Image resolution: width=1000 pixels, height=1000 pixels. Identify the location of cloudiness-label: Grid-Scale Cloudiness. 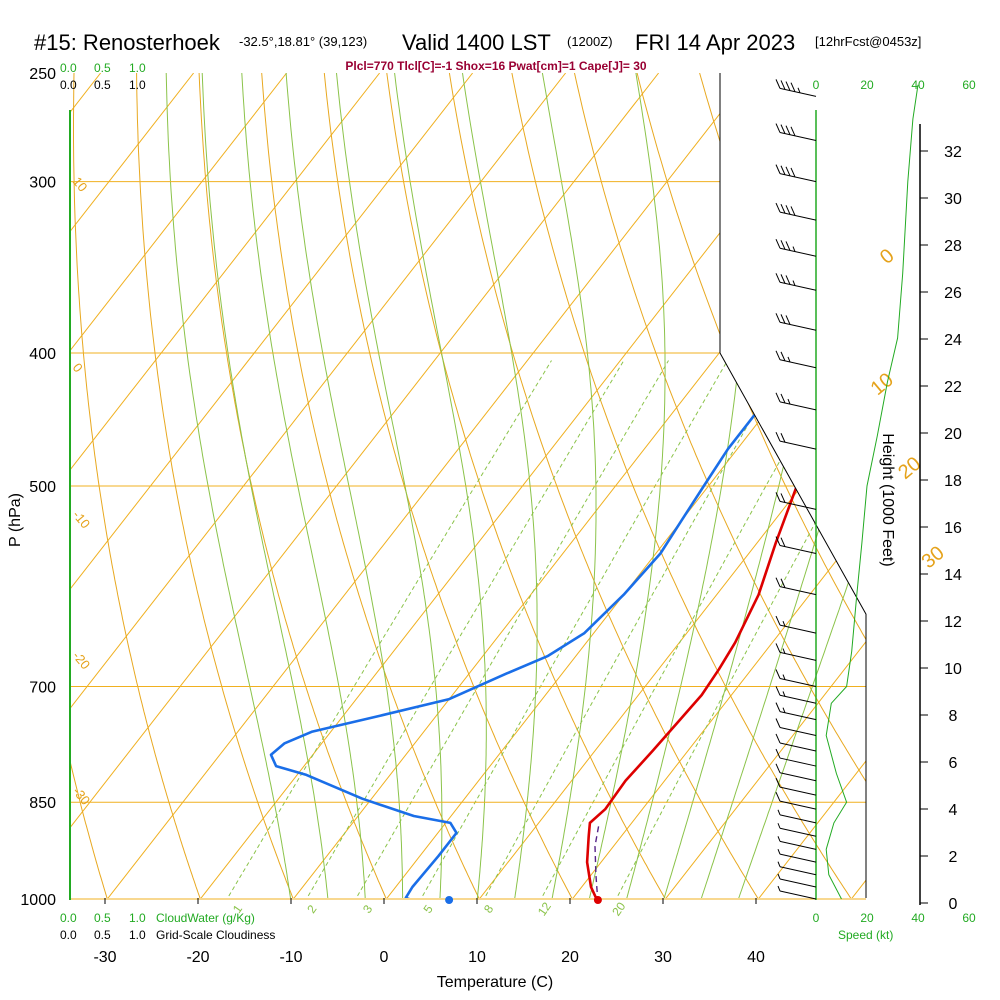
(215, 935).